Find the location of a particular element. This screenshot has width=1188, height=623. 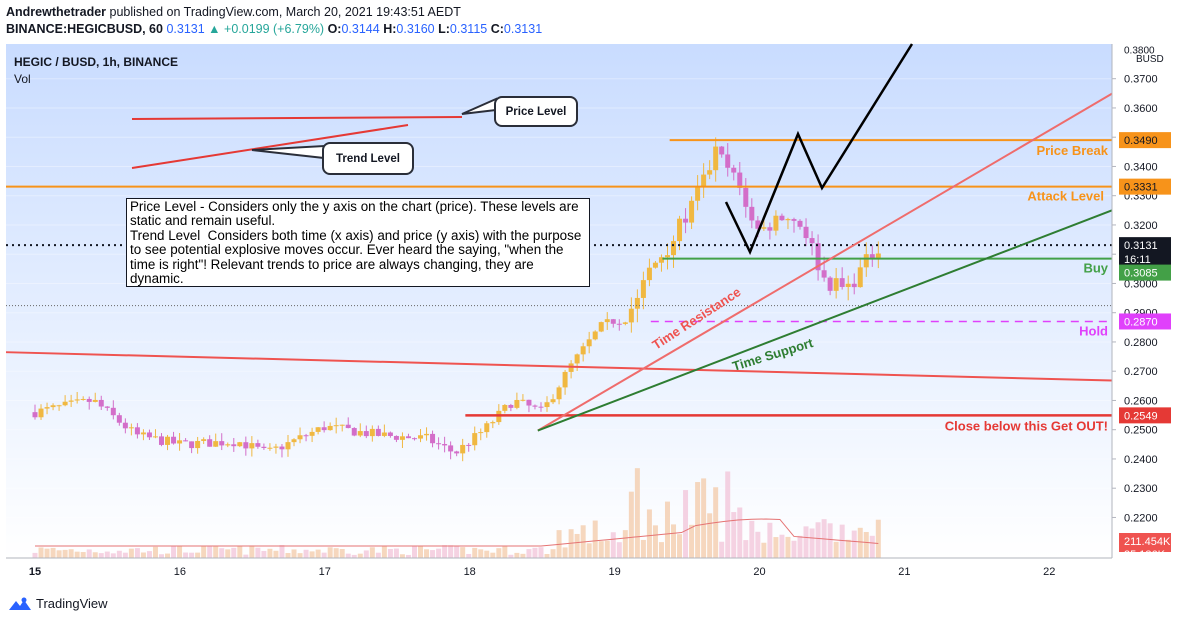

trend-level-callout: Trend Level is located at coordinates (368, 158).